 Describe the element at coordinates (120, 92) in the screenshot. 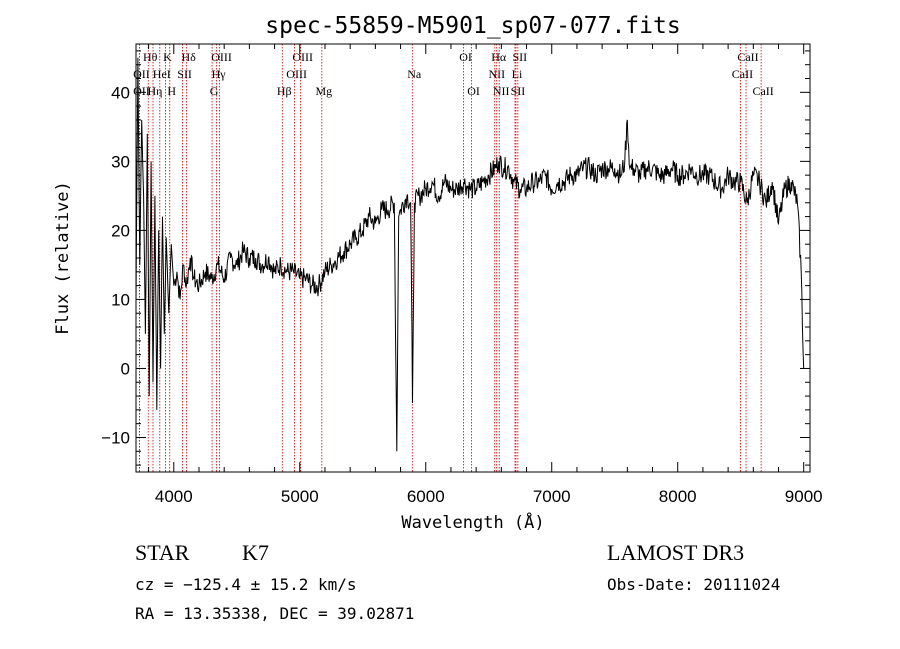

I see `y-tick-label: 40` at that location.